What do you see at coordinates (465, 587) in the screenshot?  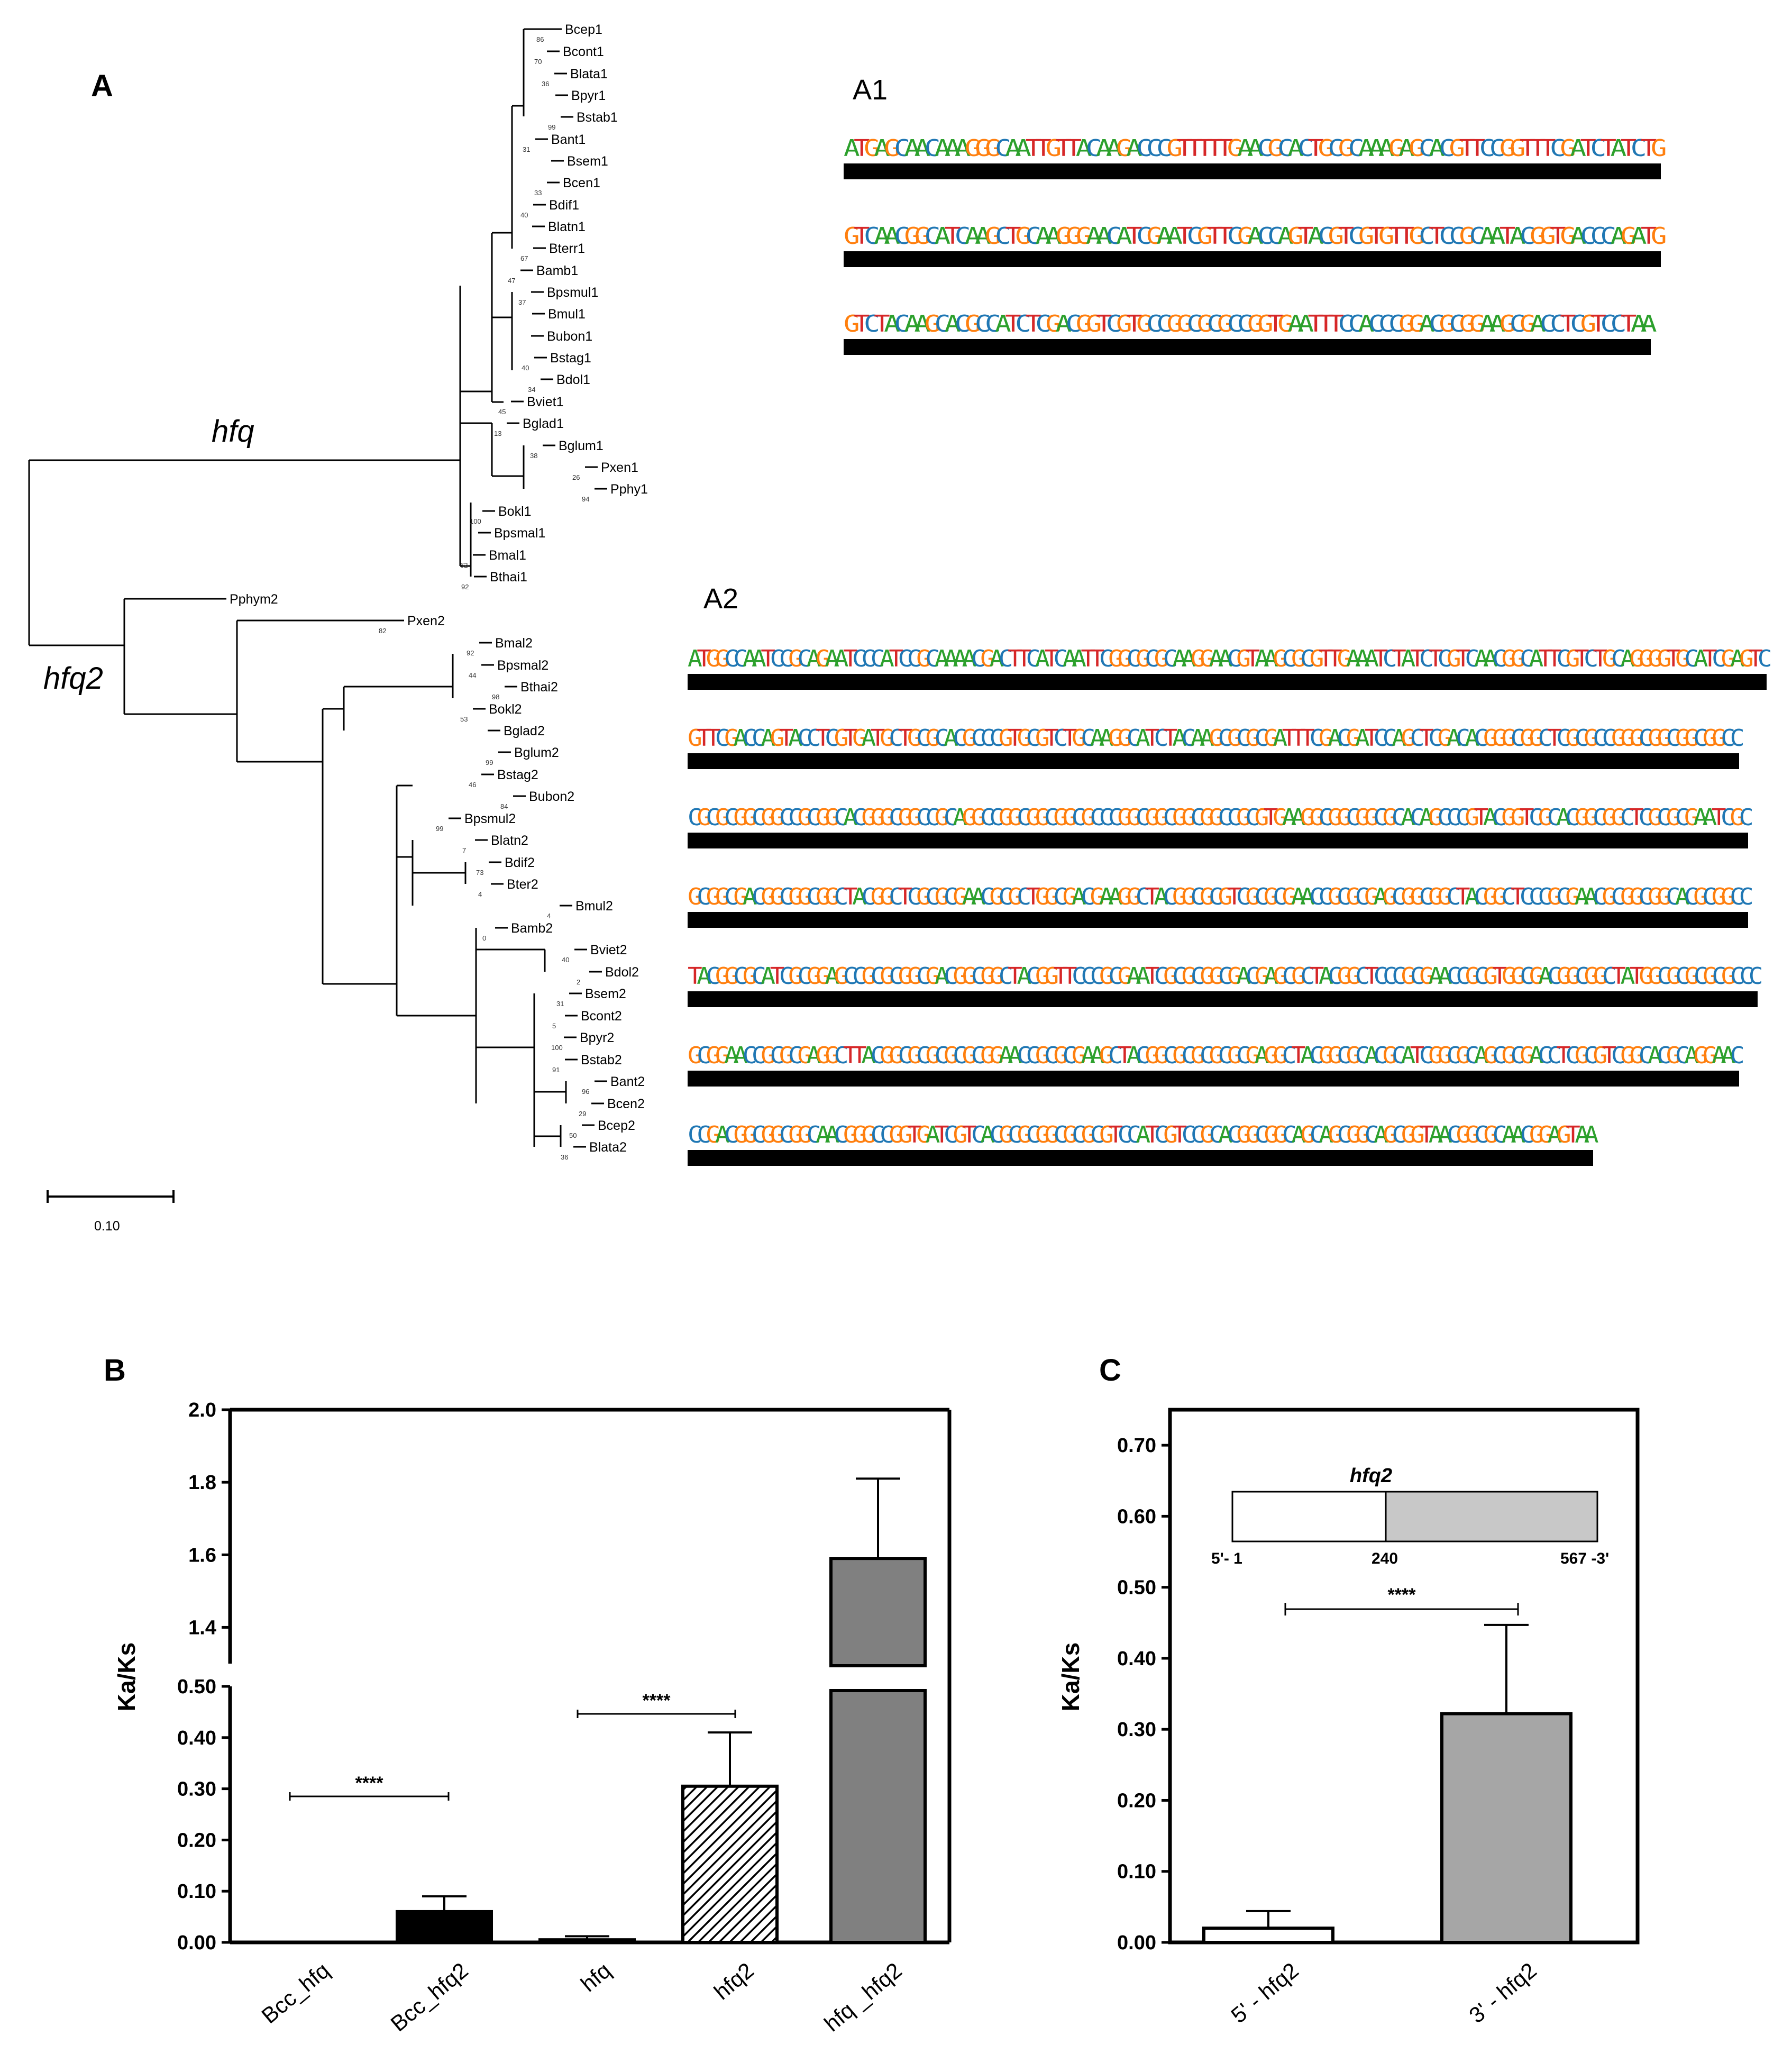 I see `bootstrap-value: 92` at bounding box center [465, 587].